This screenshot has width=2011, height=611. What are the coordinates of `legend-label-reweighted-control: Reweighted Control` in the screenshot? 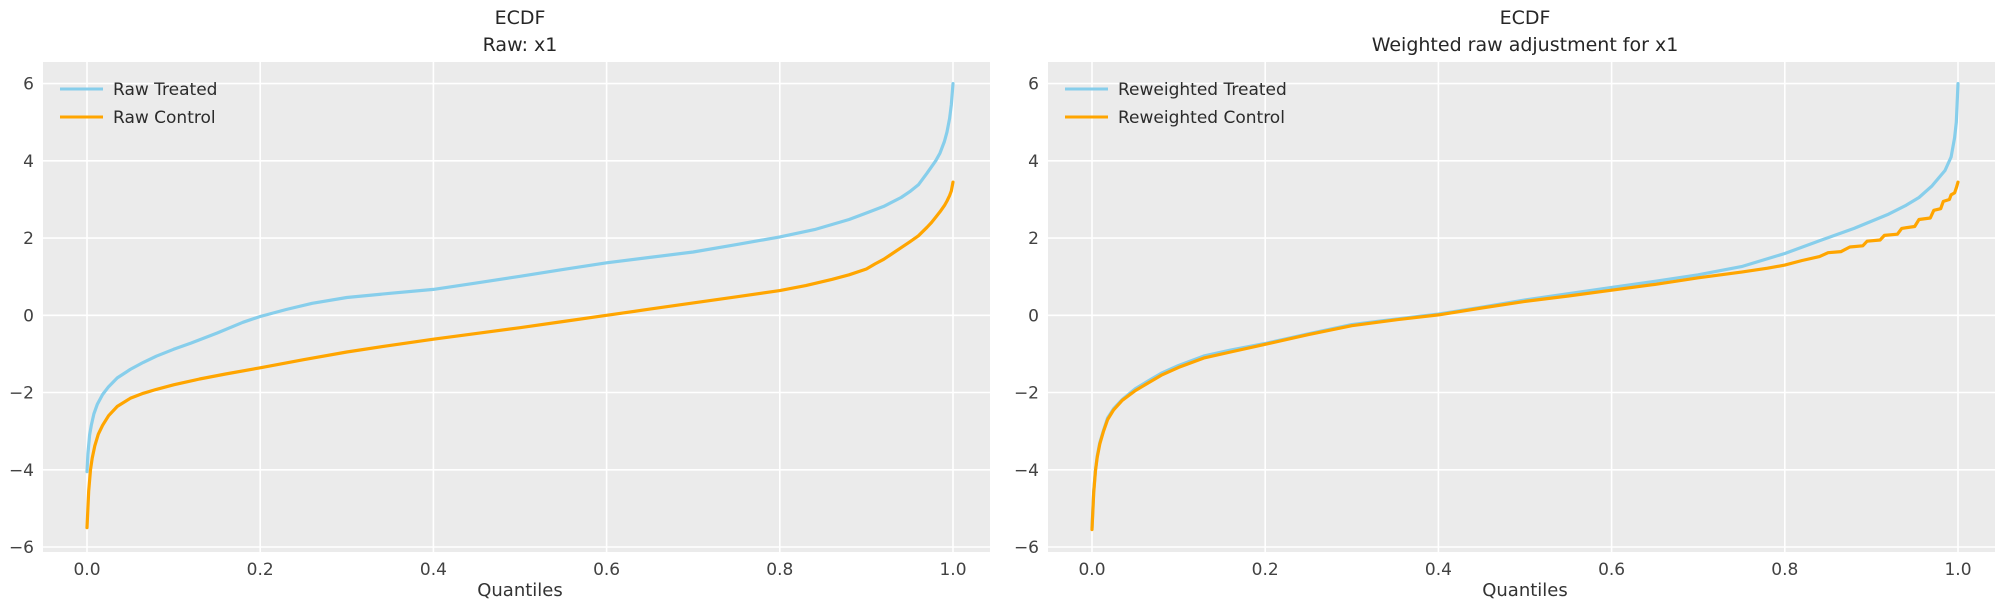 It's located at (1201, 118).